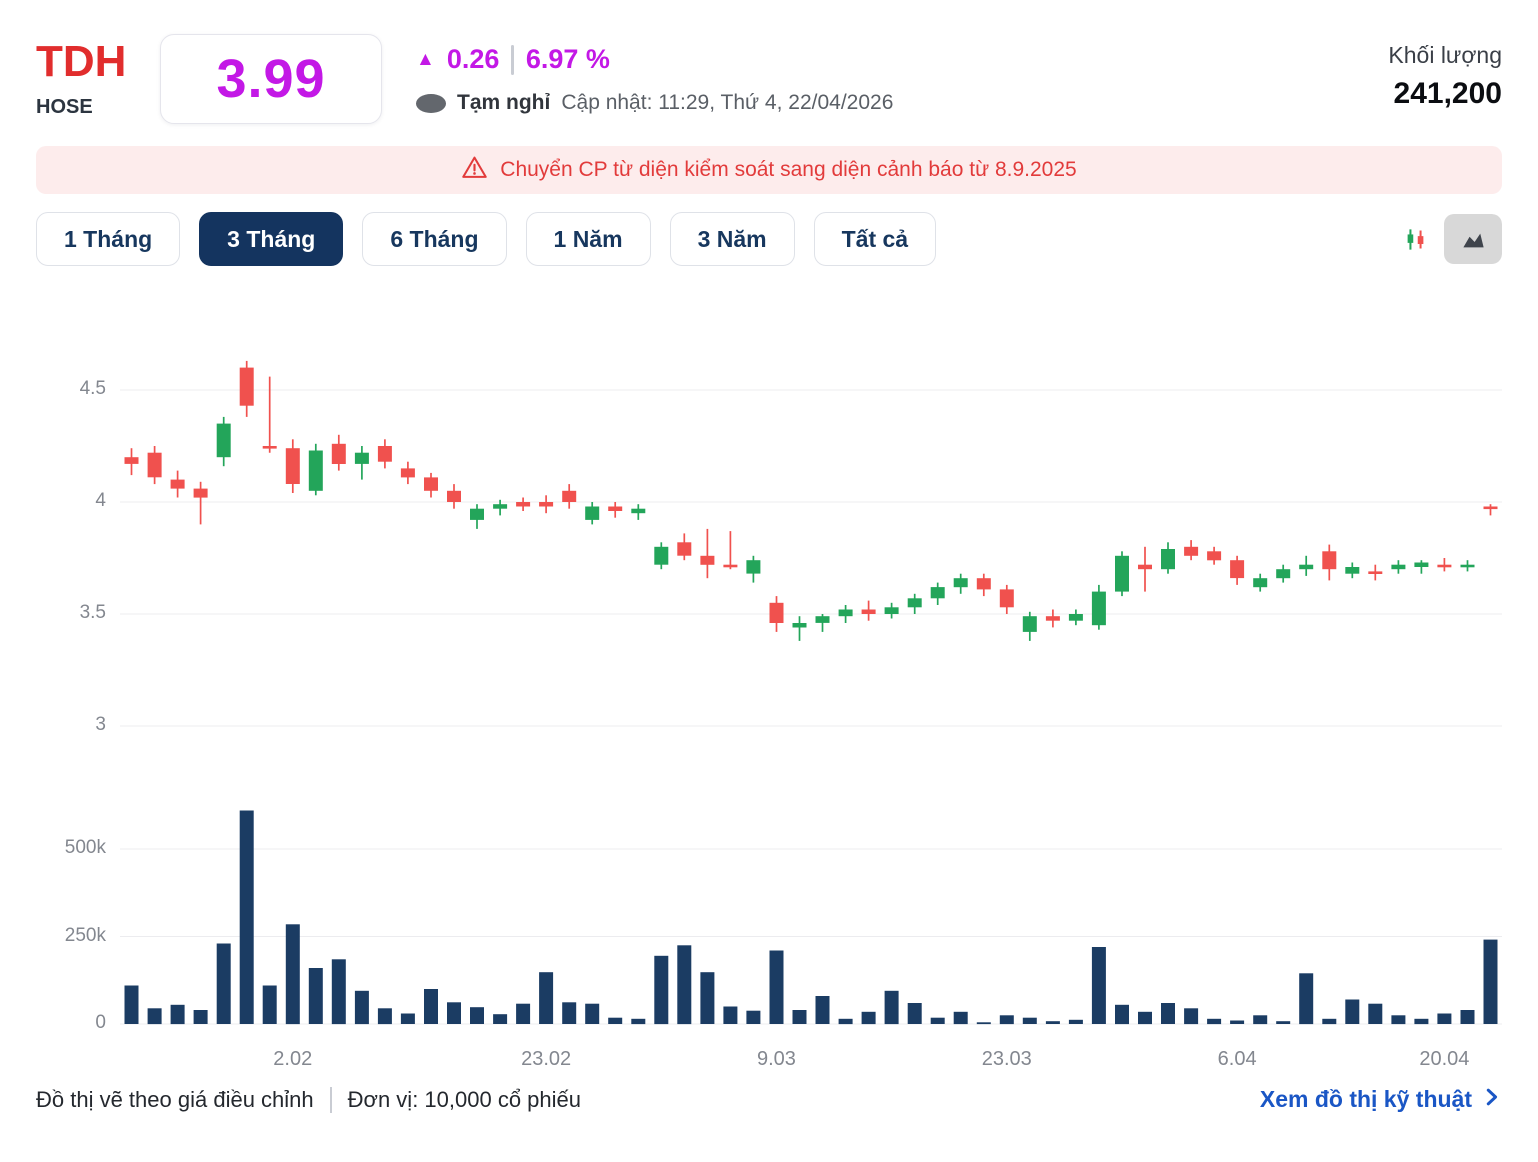 The width and height of the screenshot is (1538, 1162). Describe the element at coordinates (271, 239) in the screenshot. I see `tab-3-thang: 3 Tháng` at that location.